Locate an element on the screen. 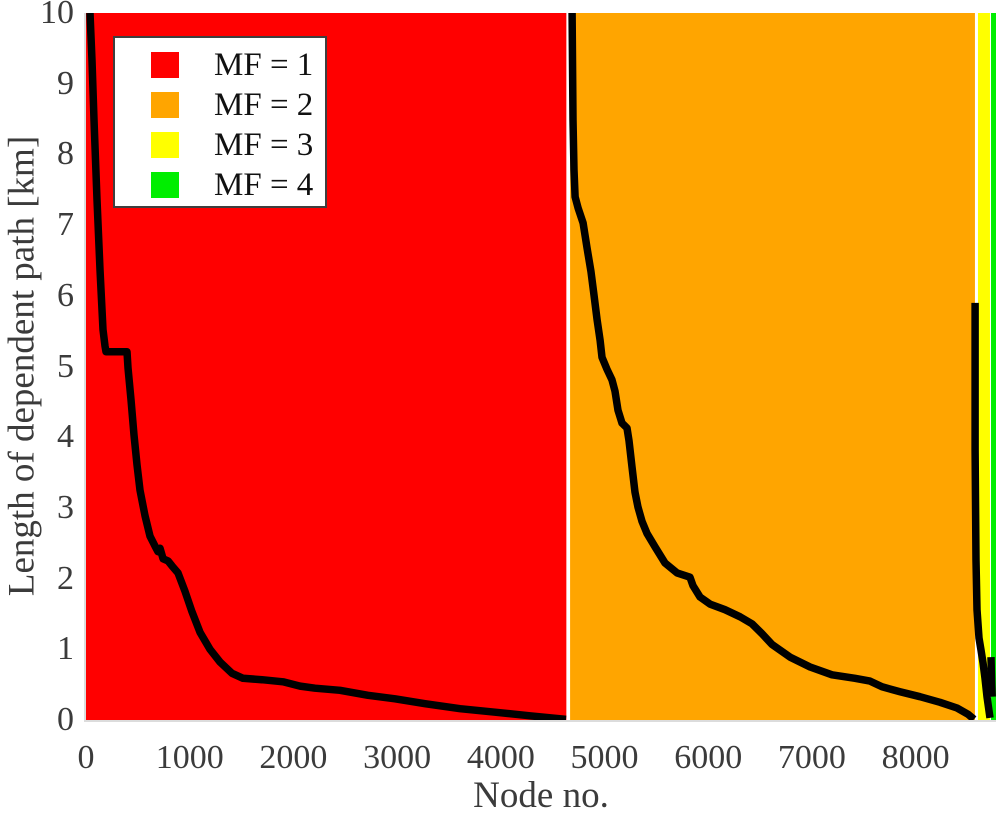 The width and height of the screenshot is (996, 814). y-tick-label: 3 is located at coordinates (65, 507).